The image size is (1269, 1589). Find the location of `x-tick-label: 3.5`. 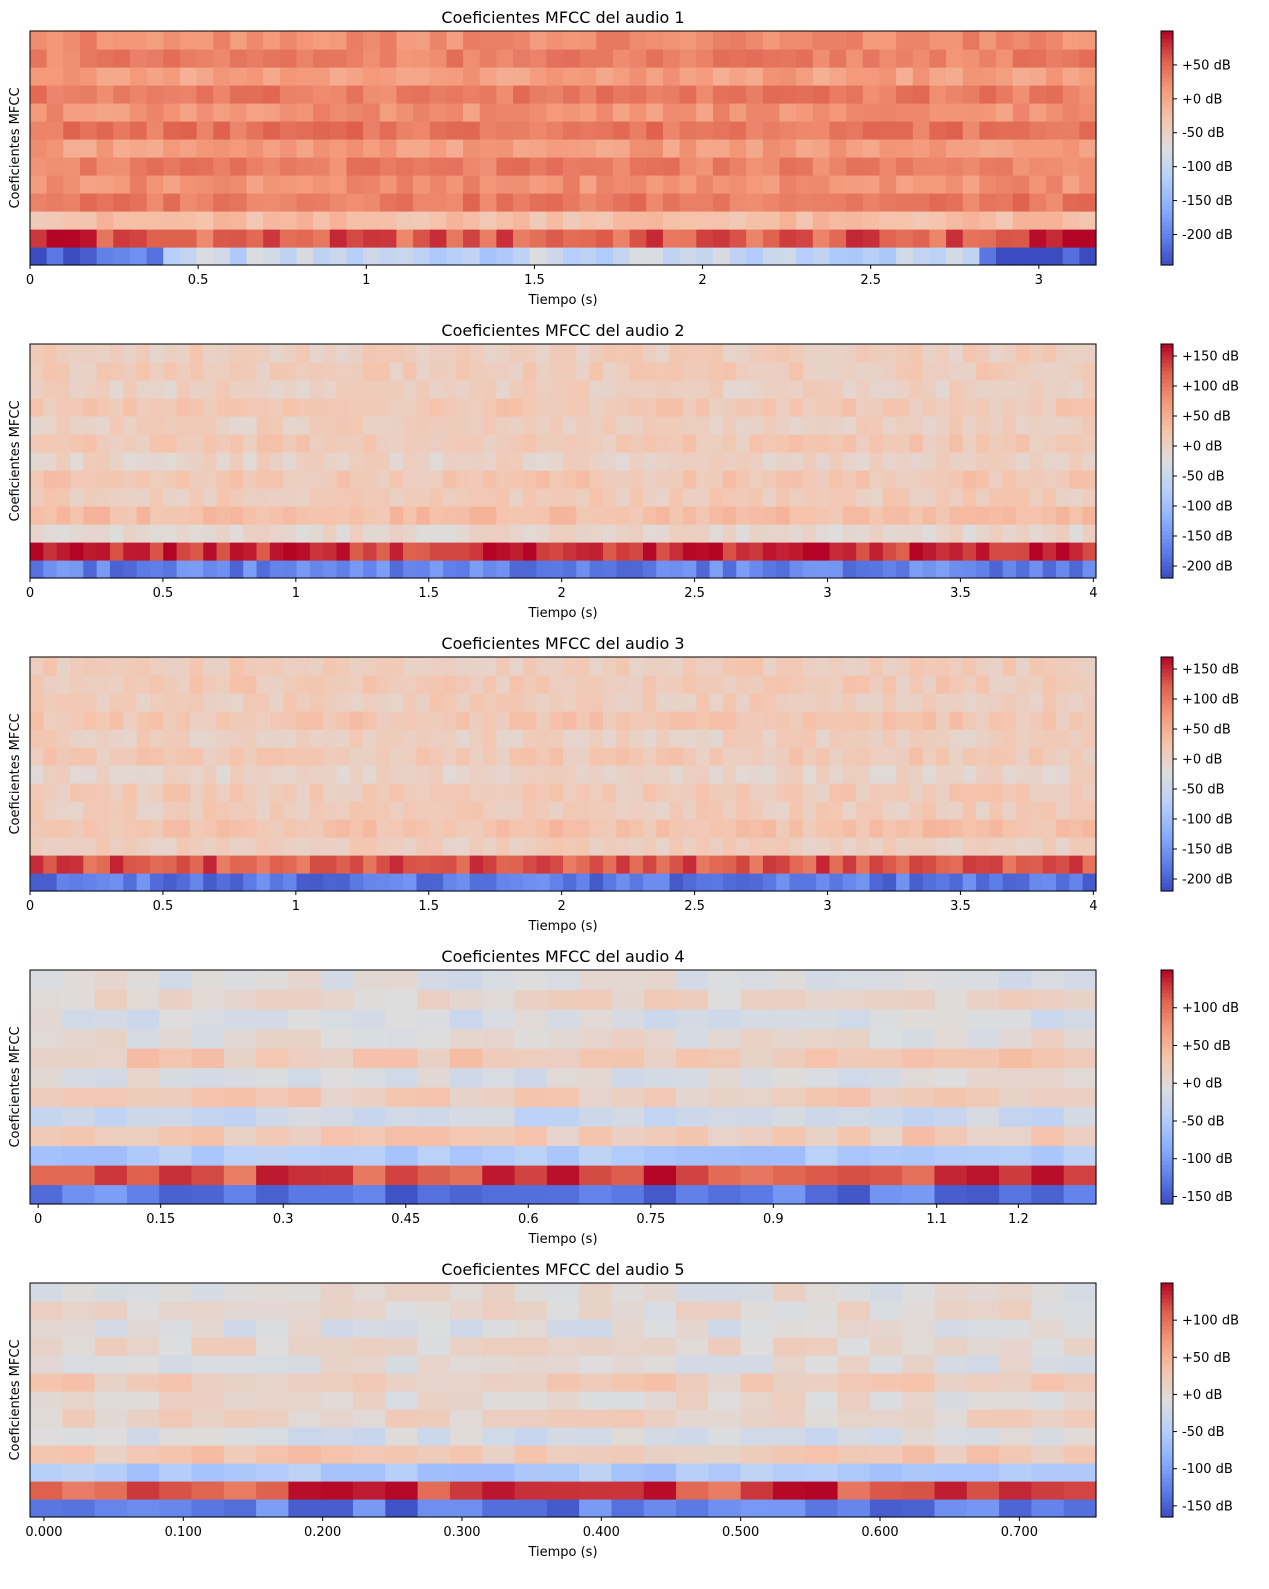

x-tick-label: 3.5 is located at coordinates (960, 593).